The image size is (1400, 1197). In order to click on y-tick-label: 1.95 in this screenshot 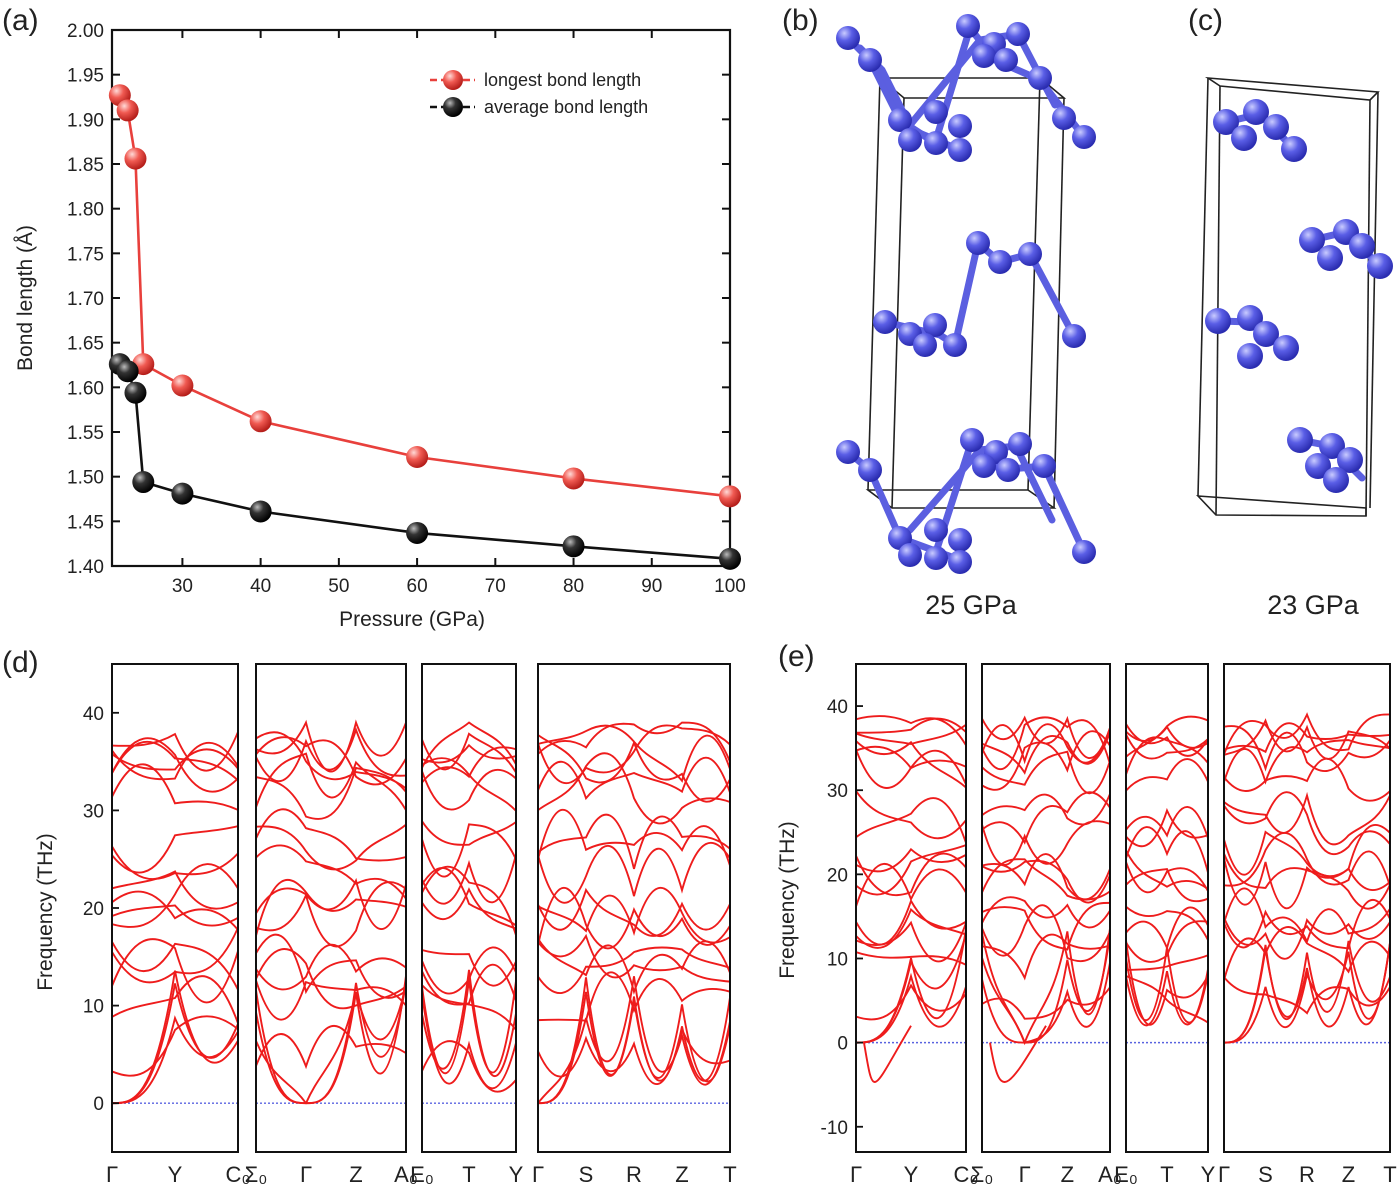, I will do `click(85, 76)`.